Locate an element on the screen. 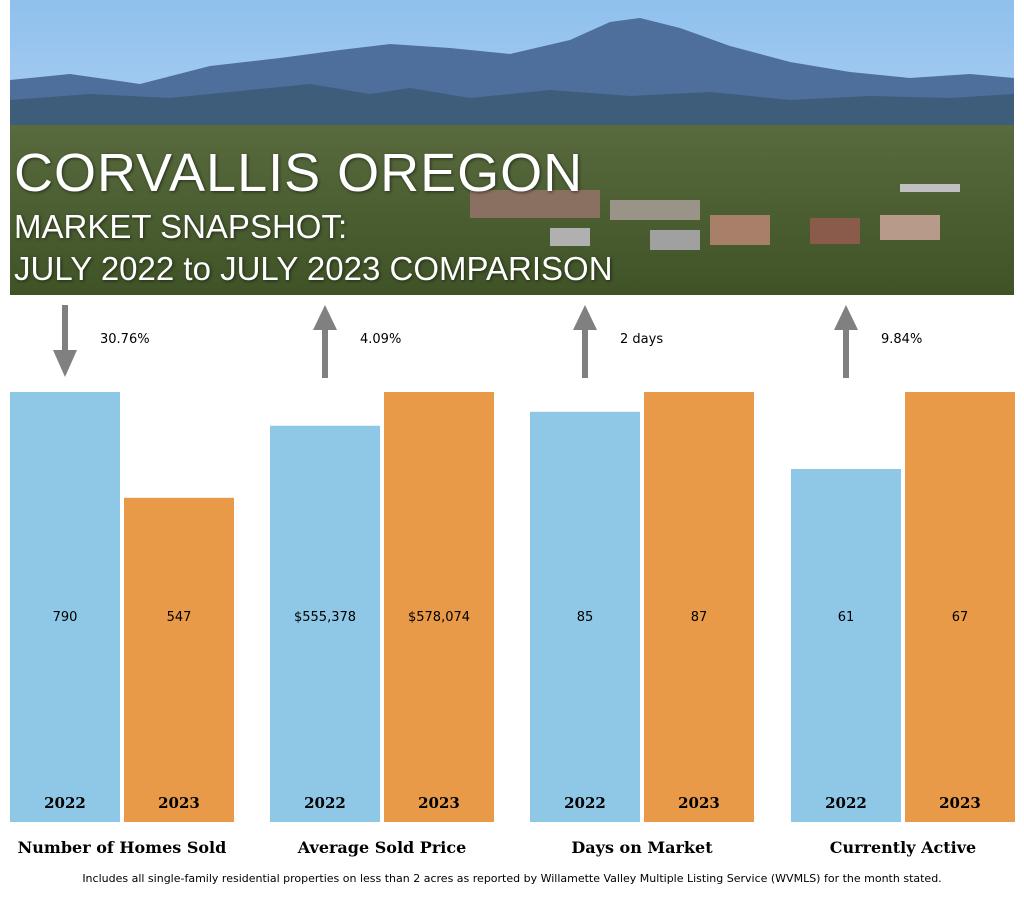 Image resolution: width=1024 pixels, height=910 pixels. bar-value-label: $578,074 is located at coordinates (439, 617).